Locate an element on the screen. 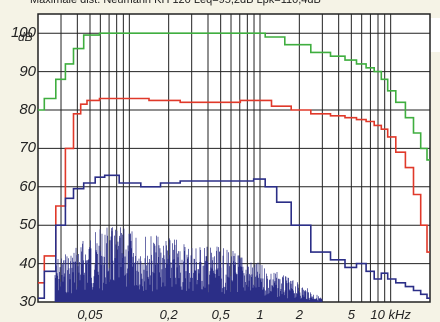  y-tick-label: 50 is located at coordinates (27, 225).